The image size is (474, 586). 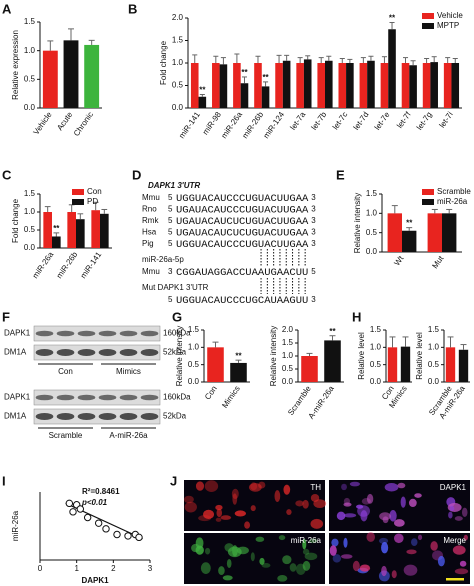 What do you see at coordinates (150, 220) in the screenshot?
I see `species: Rmk` at bounding box center [150, 220].